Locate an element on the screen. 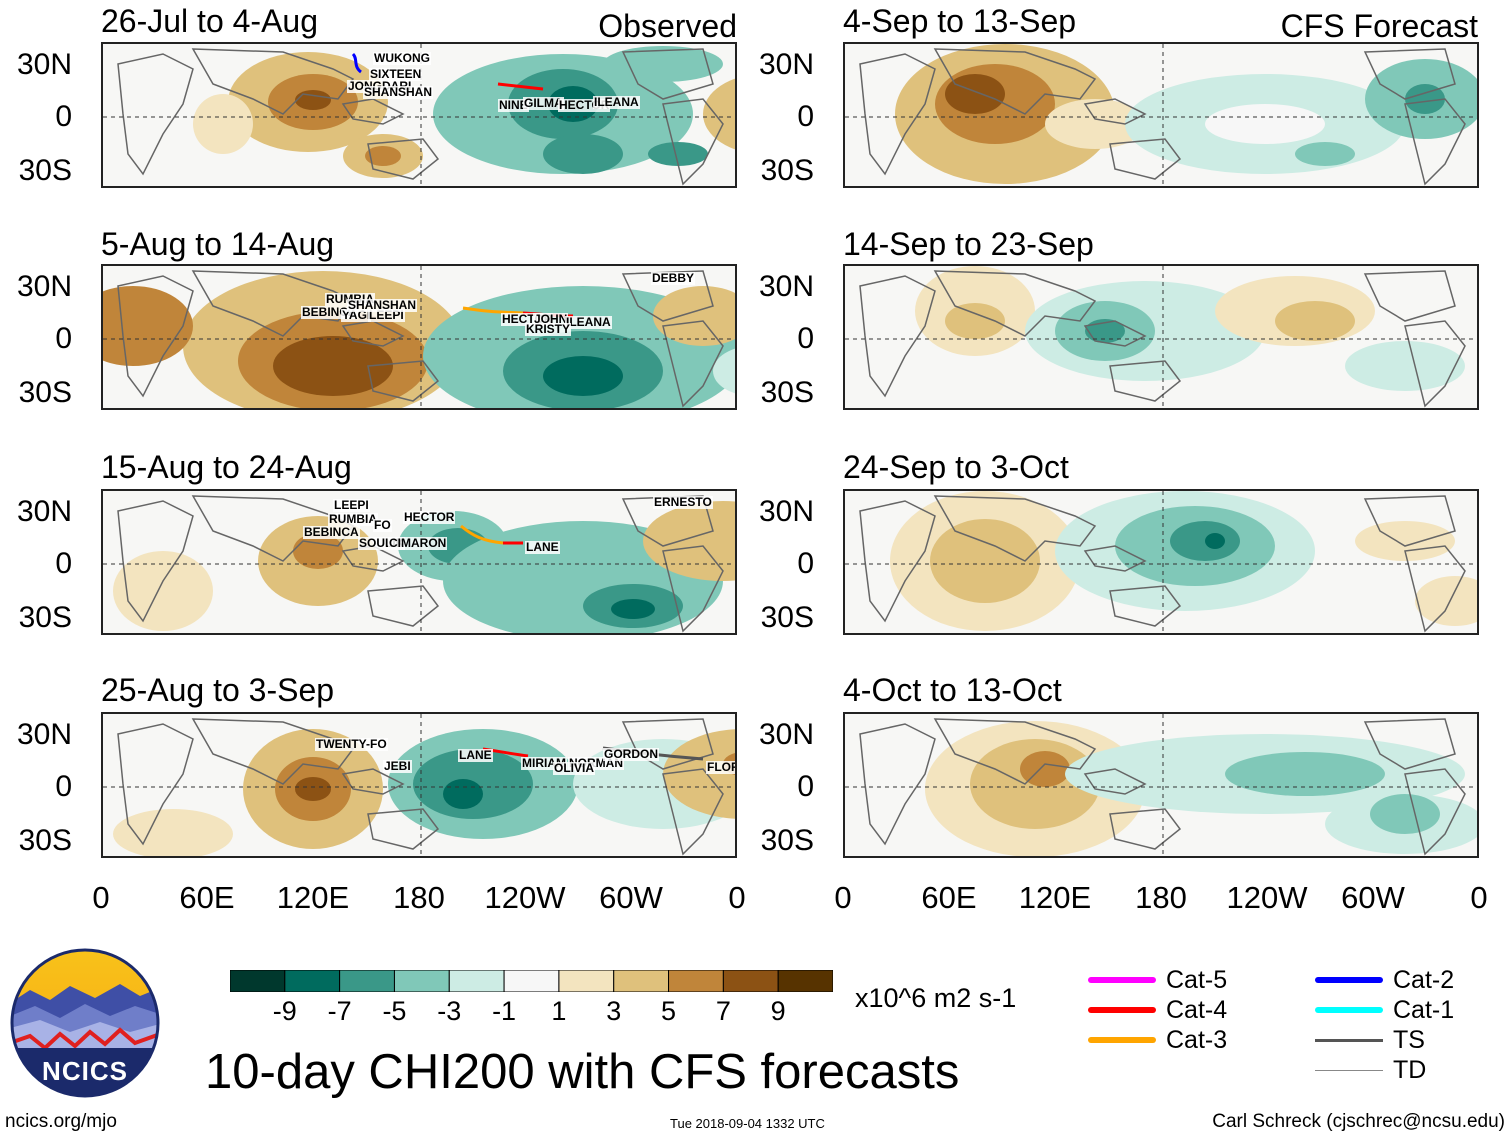 Image resolution: width=1510 pixels, height=1137 pixels. footer-url: ncics.org/mjo is located at coordinates (61, 1121).